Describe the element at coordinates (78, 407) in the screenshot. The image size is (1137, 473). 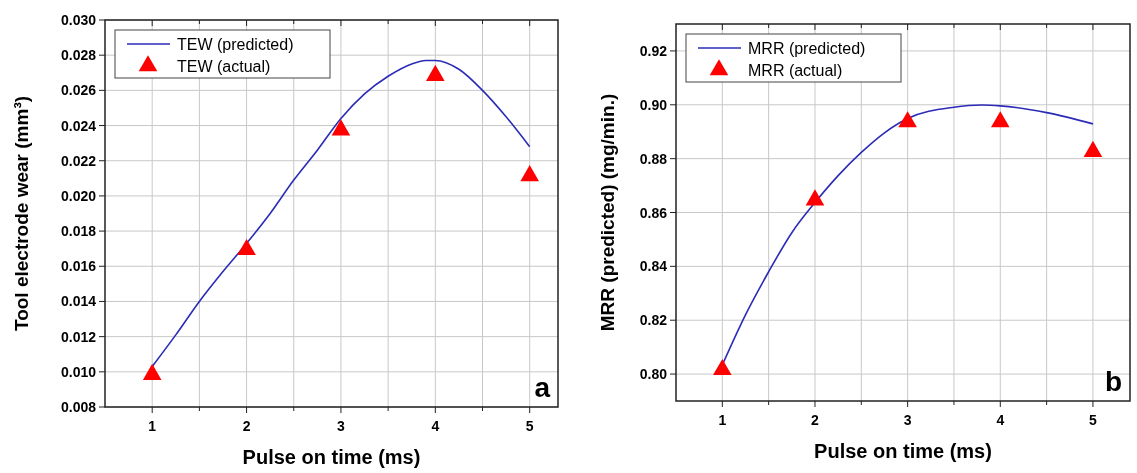
I see `y-tick-label: 0.008` at that location.